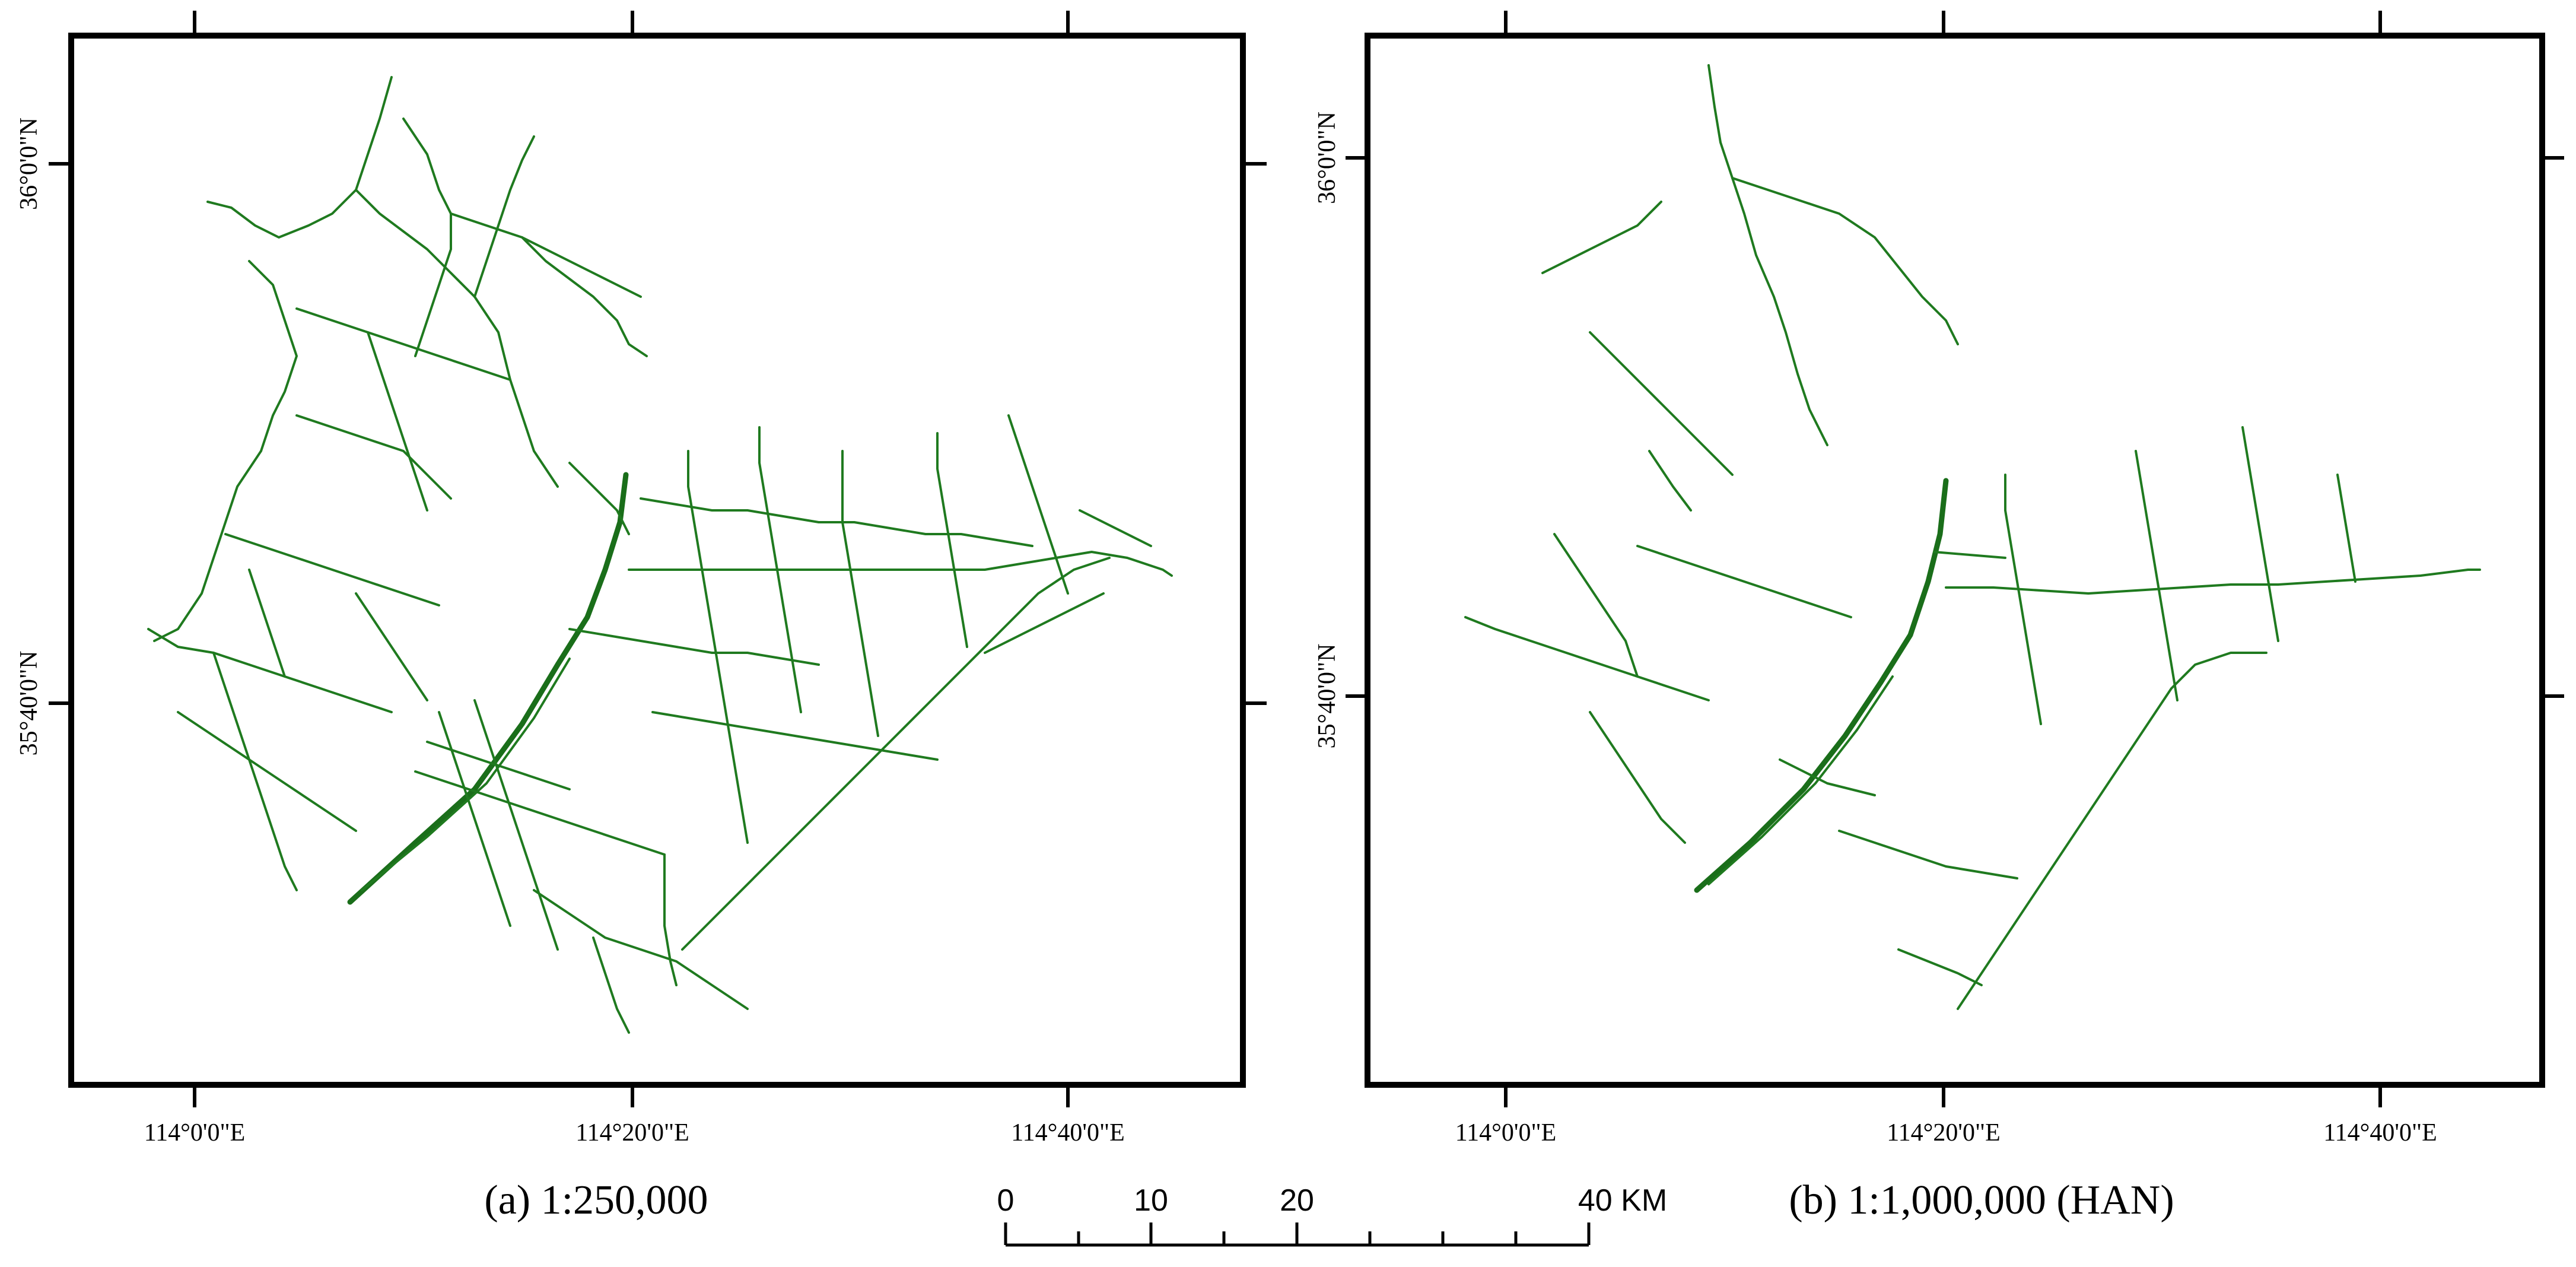 This screenshot has width=2576, height=1267. What do you see at coordinates (195, 1133) in the screenshot?
I see `lon-label-a1: 114°0'0"E` at bounding box center [195, 1133].